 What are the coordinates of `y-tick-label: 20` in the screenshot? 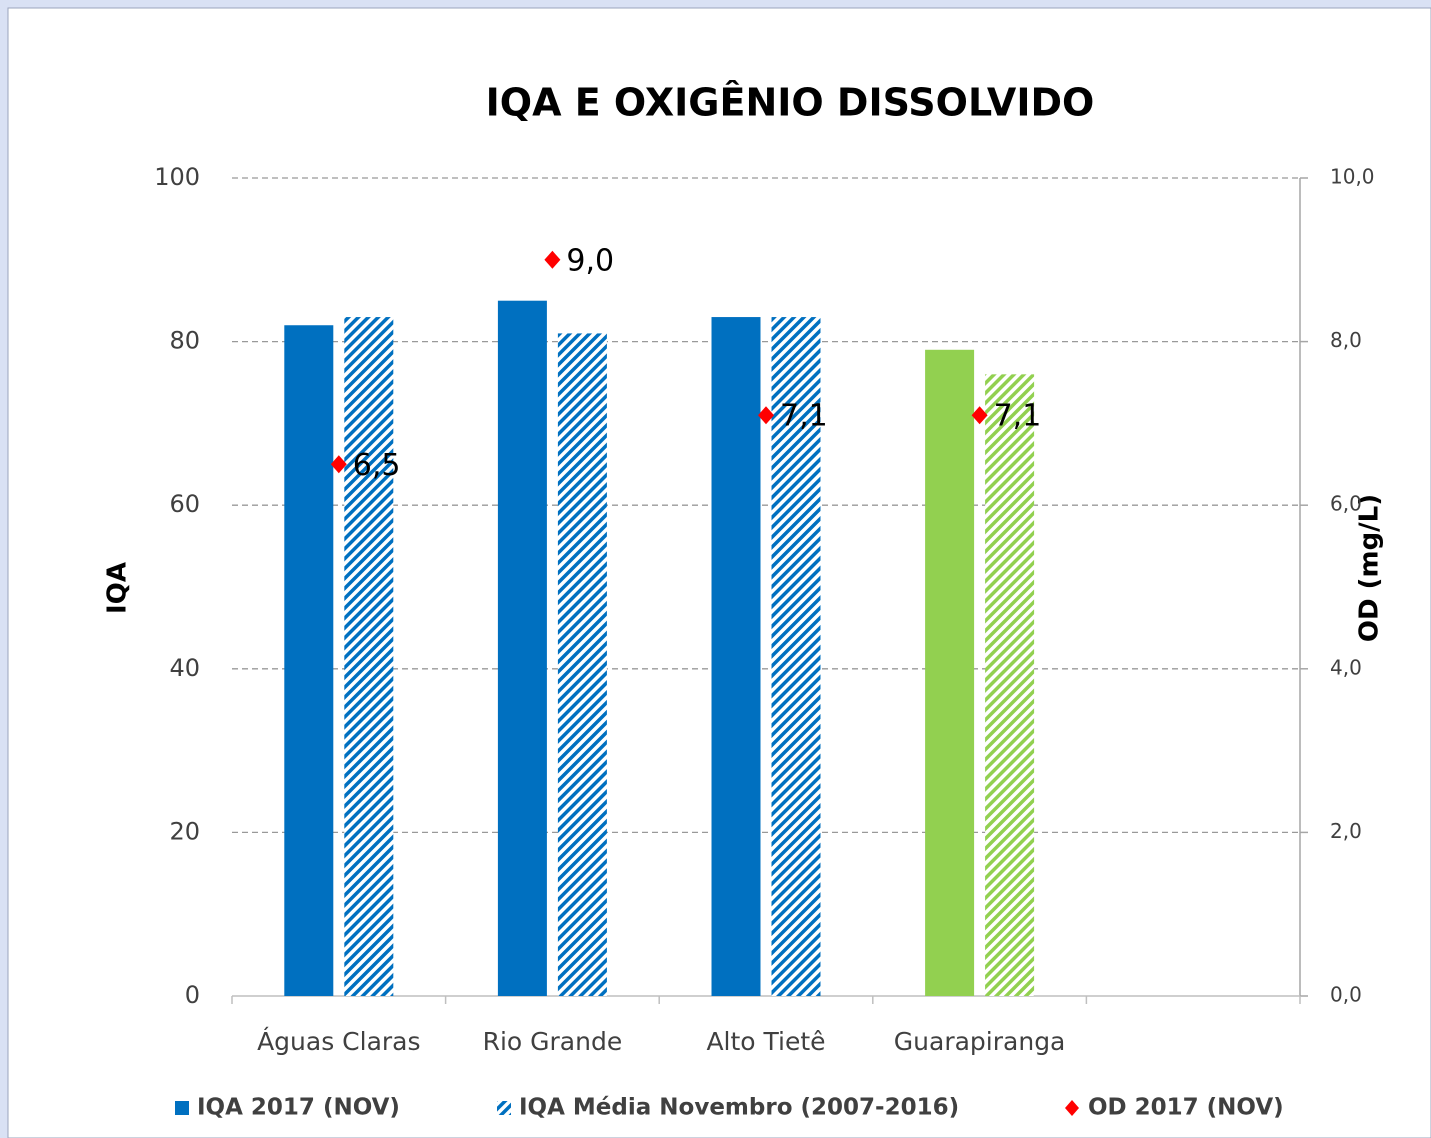 It's located at (184, 831).